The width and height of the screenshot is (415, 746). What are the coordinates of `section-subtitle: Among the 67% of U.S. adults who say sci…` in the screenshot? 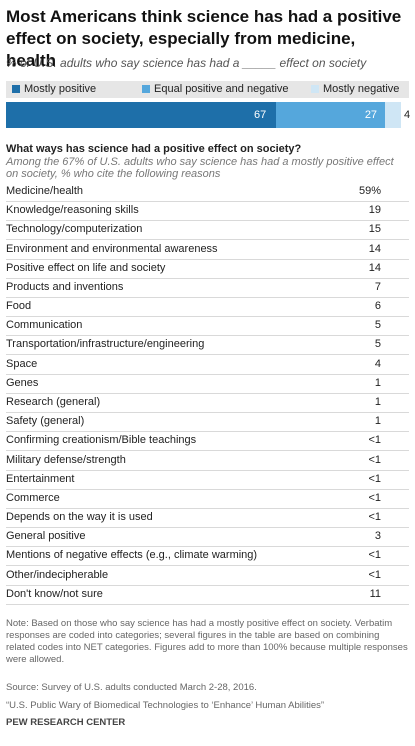 It's located at (200, 168).